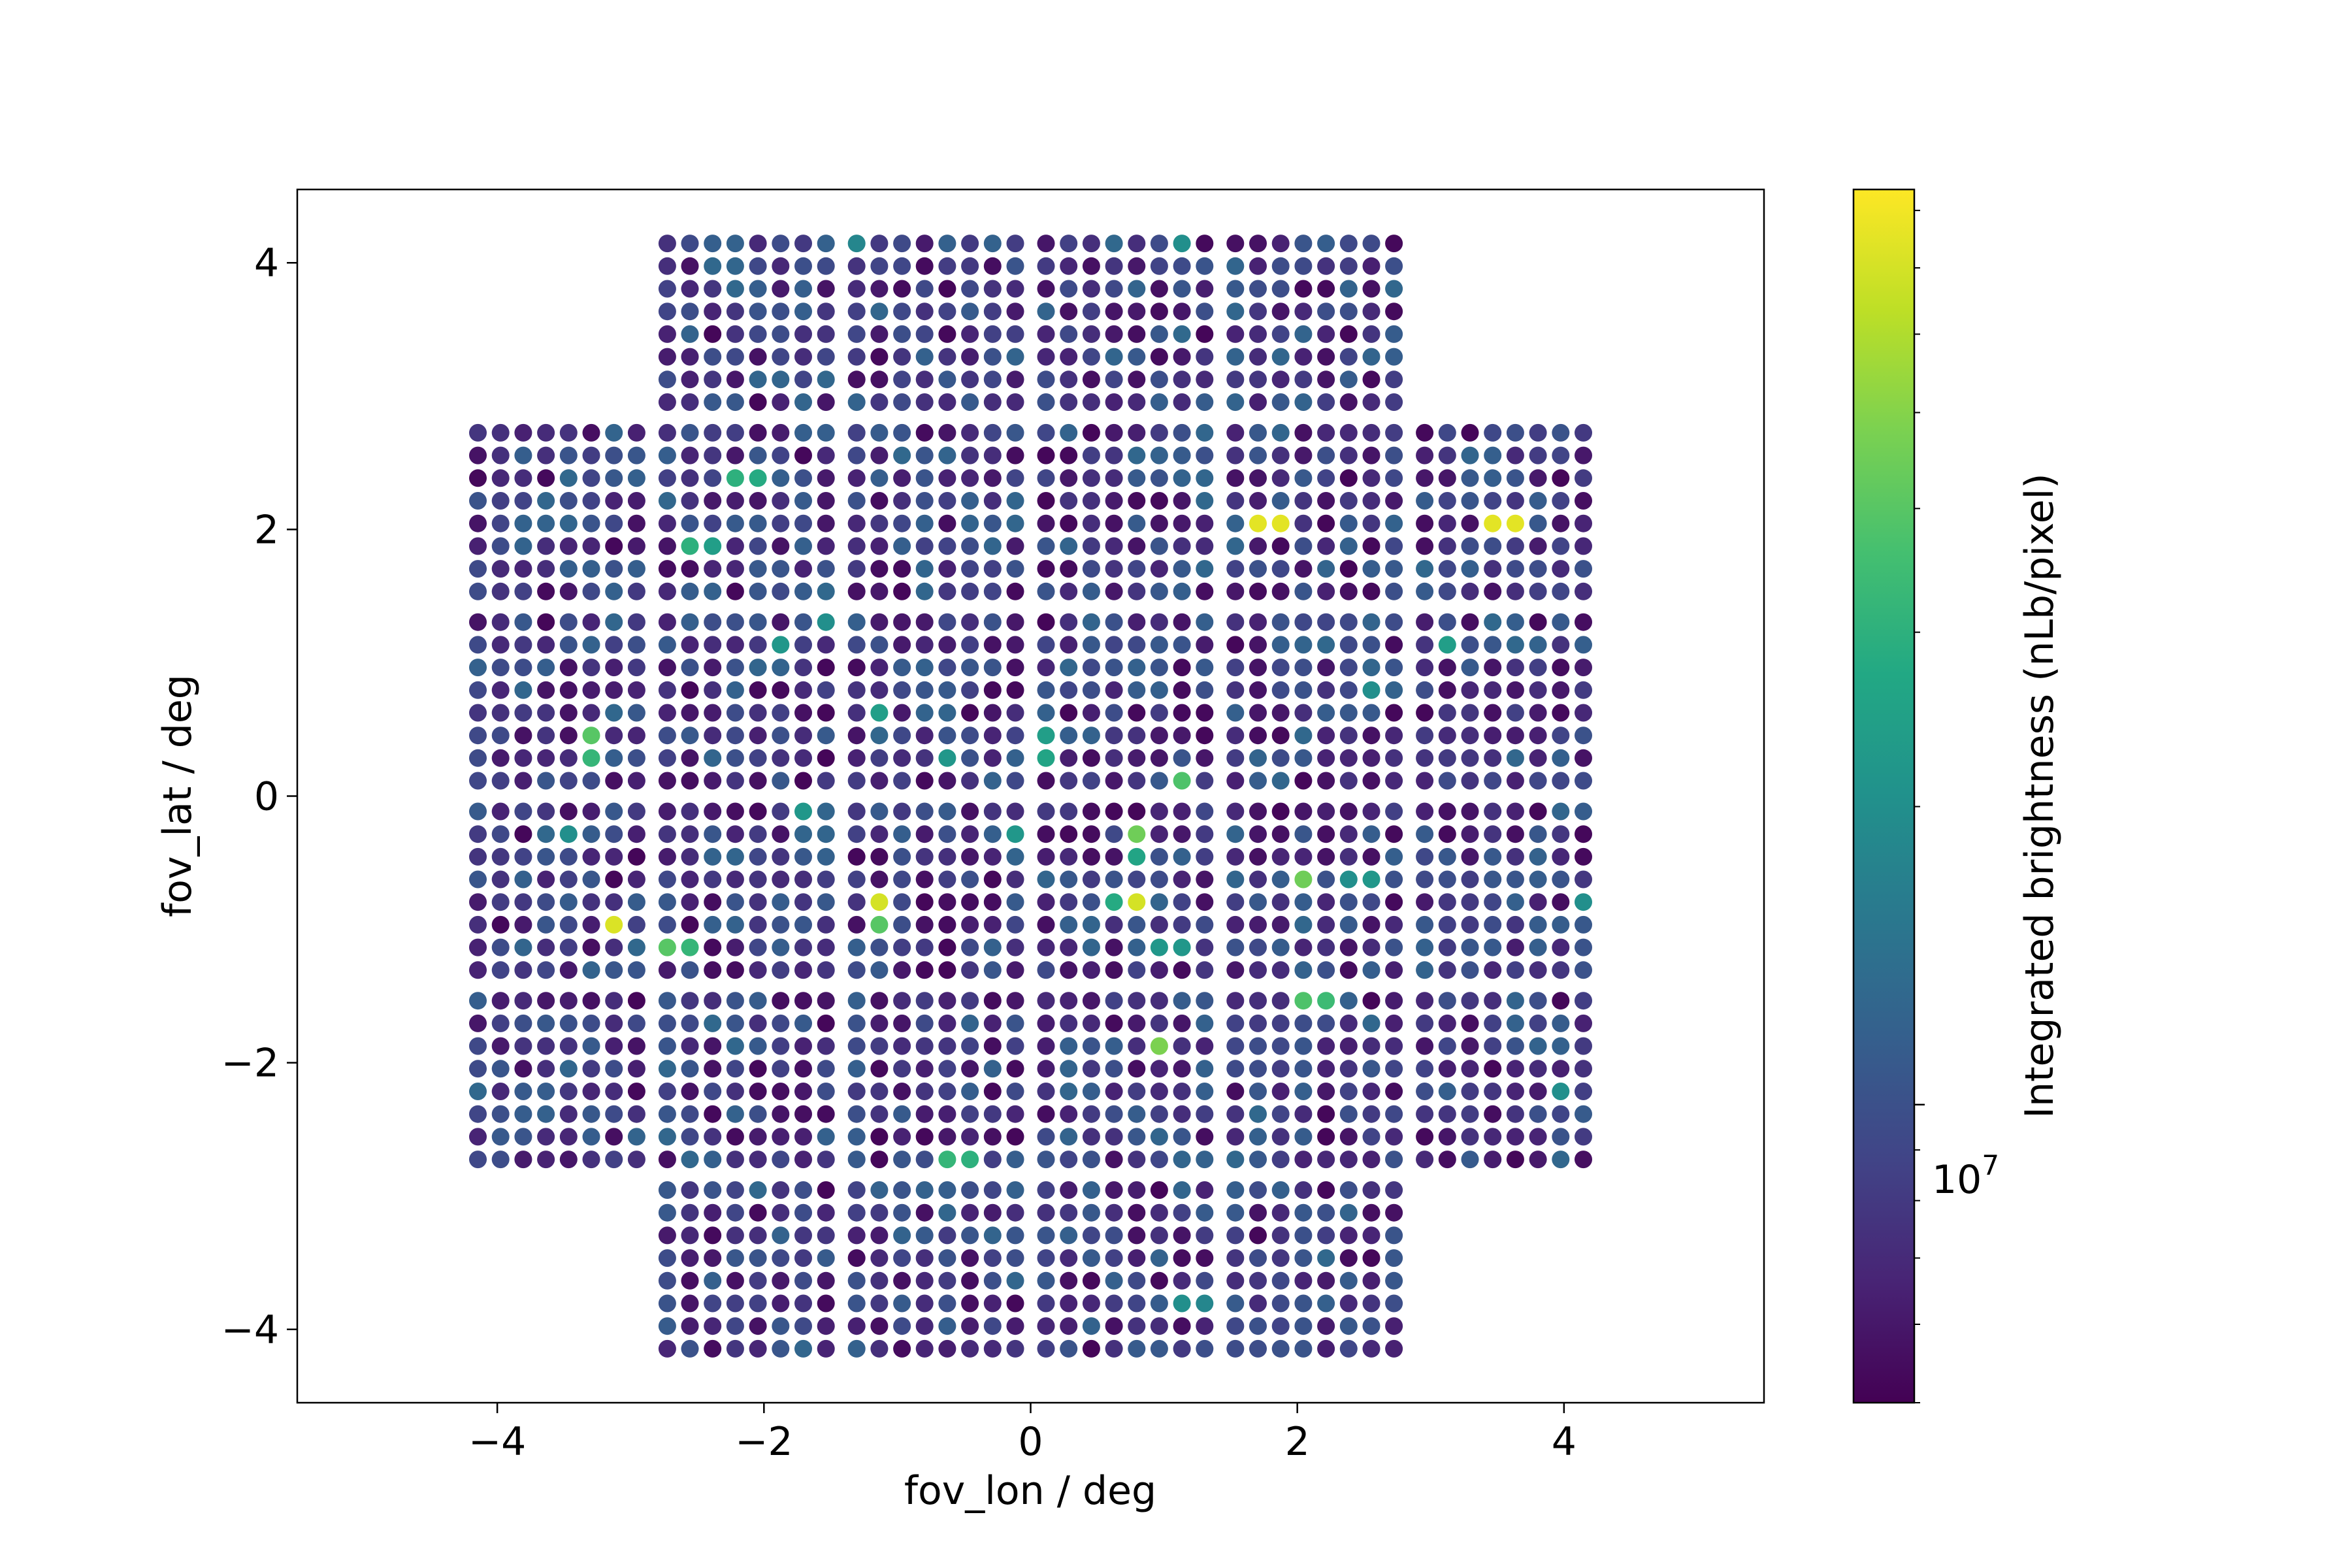 The image size is (2352, 1568). I want to click on y-axis-label: fov_lat / deg, so click(178, 795).